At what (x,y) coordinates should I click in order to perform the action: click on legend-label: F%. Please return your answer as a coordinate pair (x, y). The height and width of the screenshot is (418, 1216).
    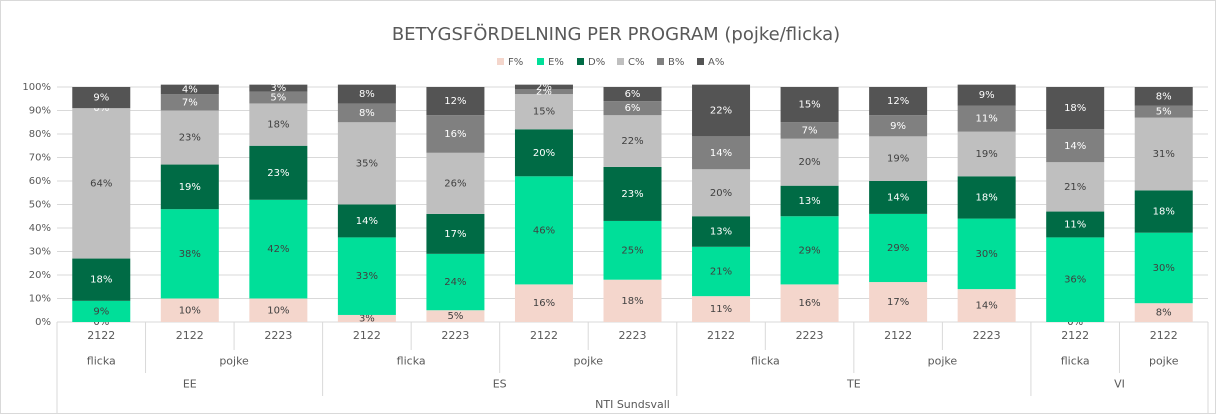
    Looking at the image, I should click on (515, 62).